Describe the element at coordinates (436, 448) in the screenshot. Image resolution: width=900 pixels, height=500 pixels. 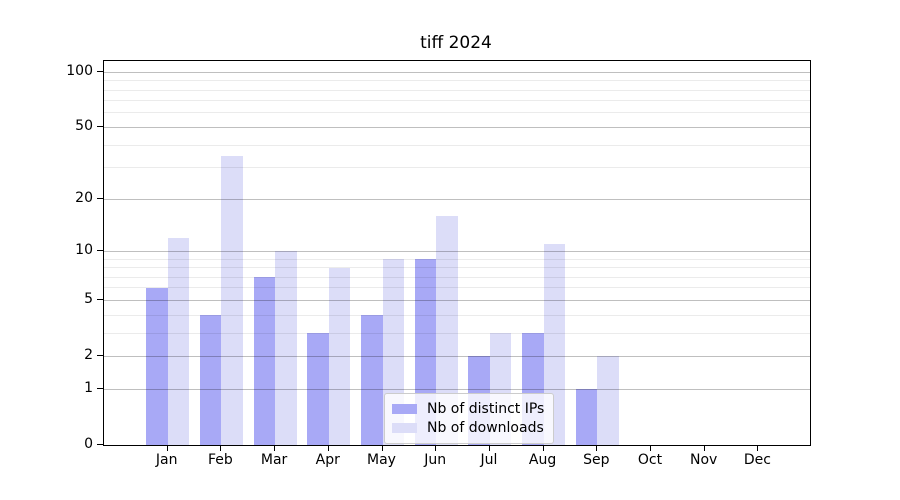
I see `x-tick-mark-jun` at that location.